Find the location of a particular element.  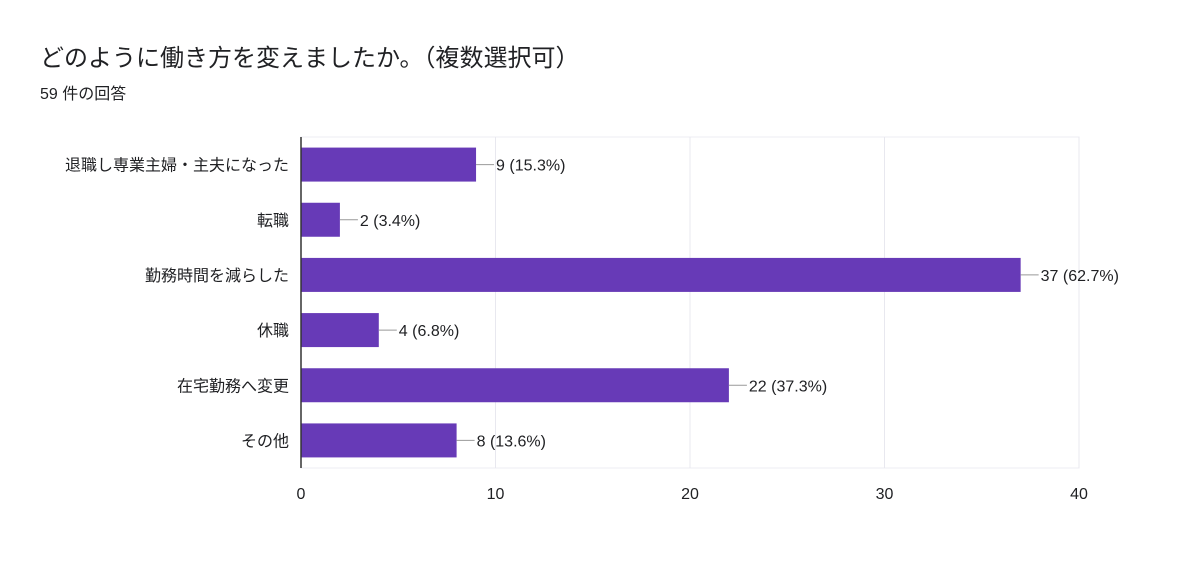

x-tick-label: 30 is located at coordinates (885, 494).